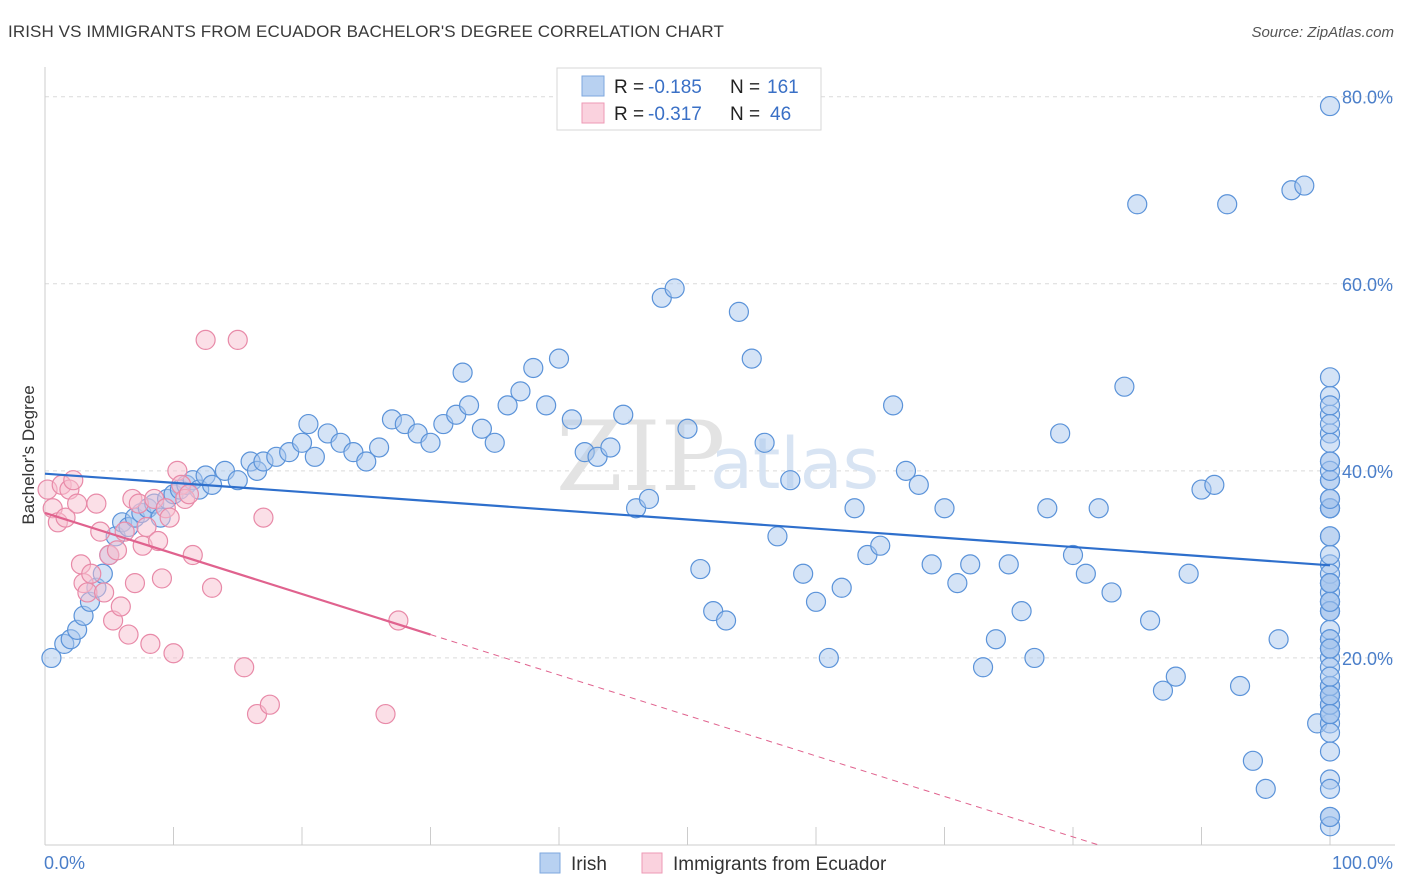  Describe the element at coordinates (780, 114) in the screenshot. I see `legend-n-value-ecuador: 46` at that location.